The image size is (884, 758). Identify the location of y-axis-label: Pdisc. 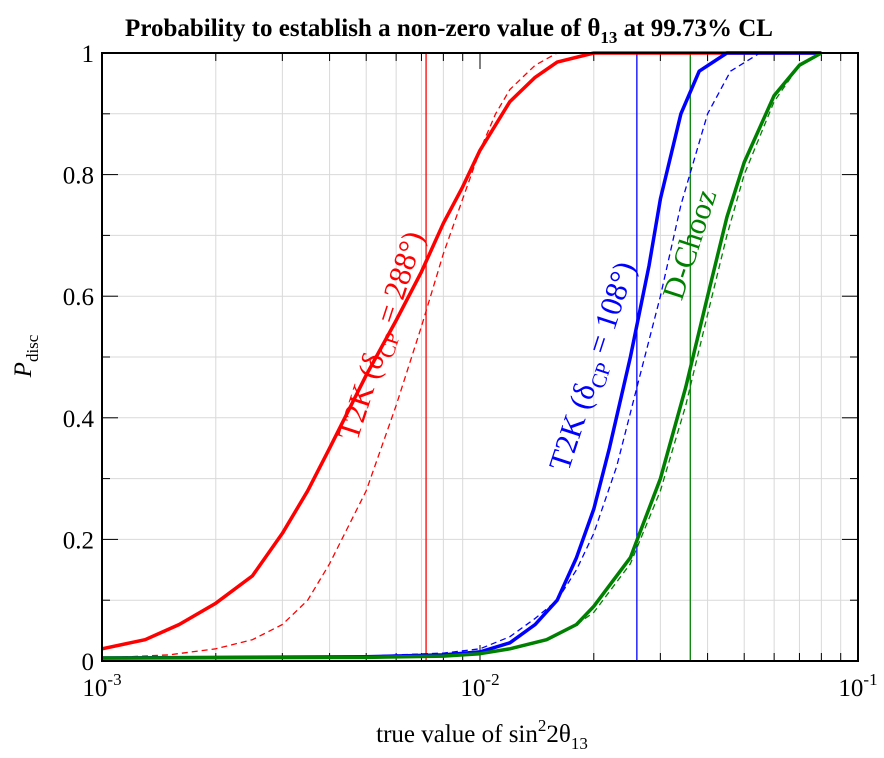
(26, 356).